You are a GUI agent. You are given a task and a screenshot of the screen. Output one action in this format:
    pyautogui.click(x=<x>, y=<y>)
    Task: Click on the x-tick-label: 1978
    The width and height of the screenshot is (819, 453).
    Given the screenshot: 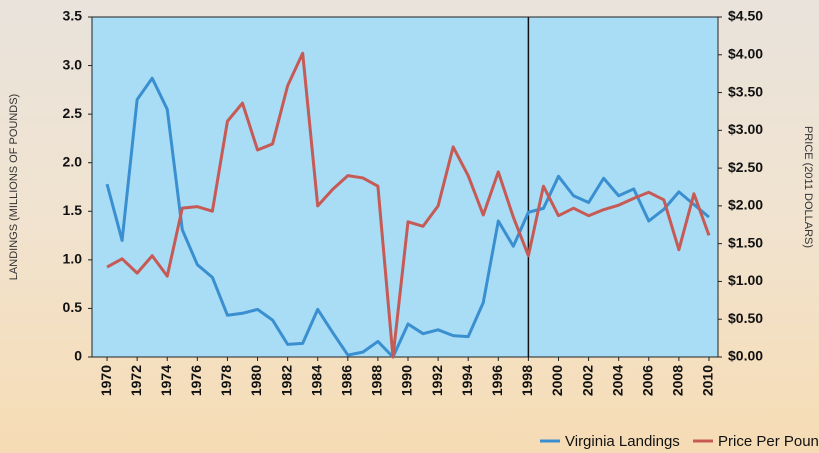 What is the action you would take?
    pyautogui.click(x=226, y=380)
    